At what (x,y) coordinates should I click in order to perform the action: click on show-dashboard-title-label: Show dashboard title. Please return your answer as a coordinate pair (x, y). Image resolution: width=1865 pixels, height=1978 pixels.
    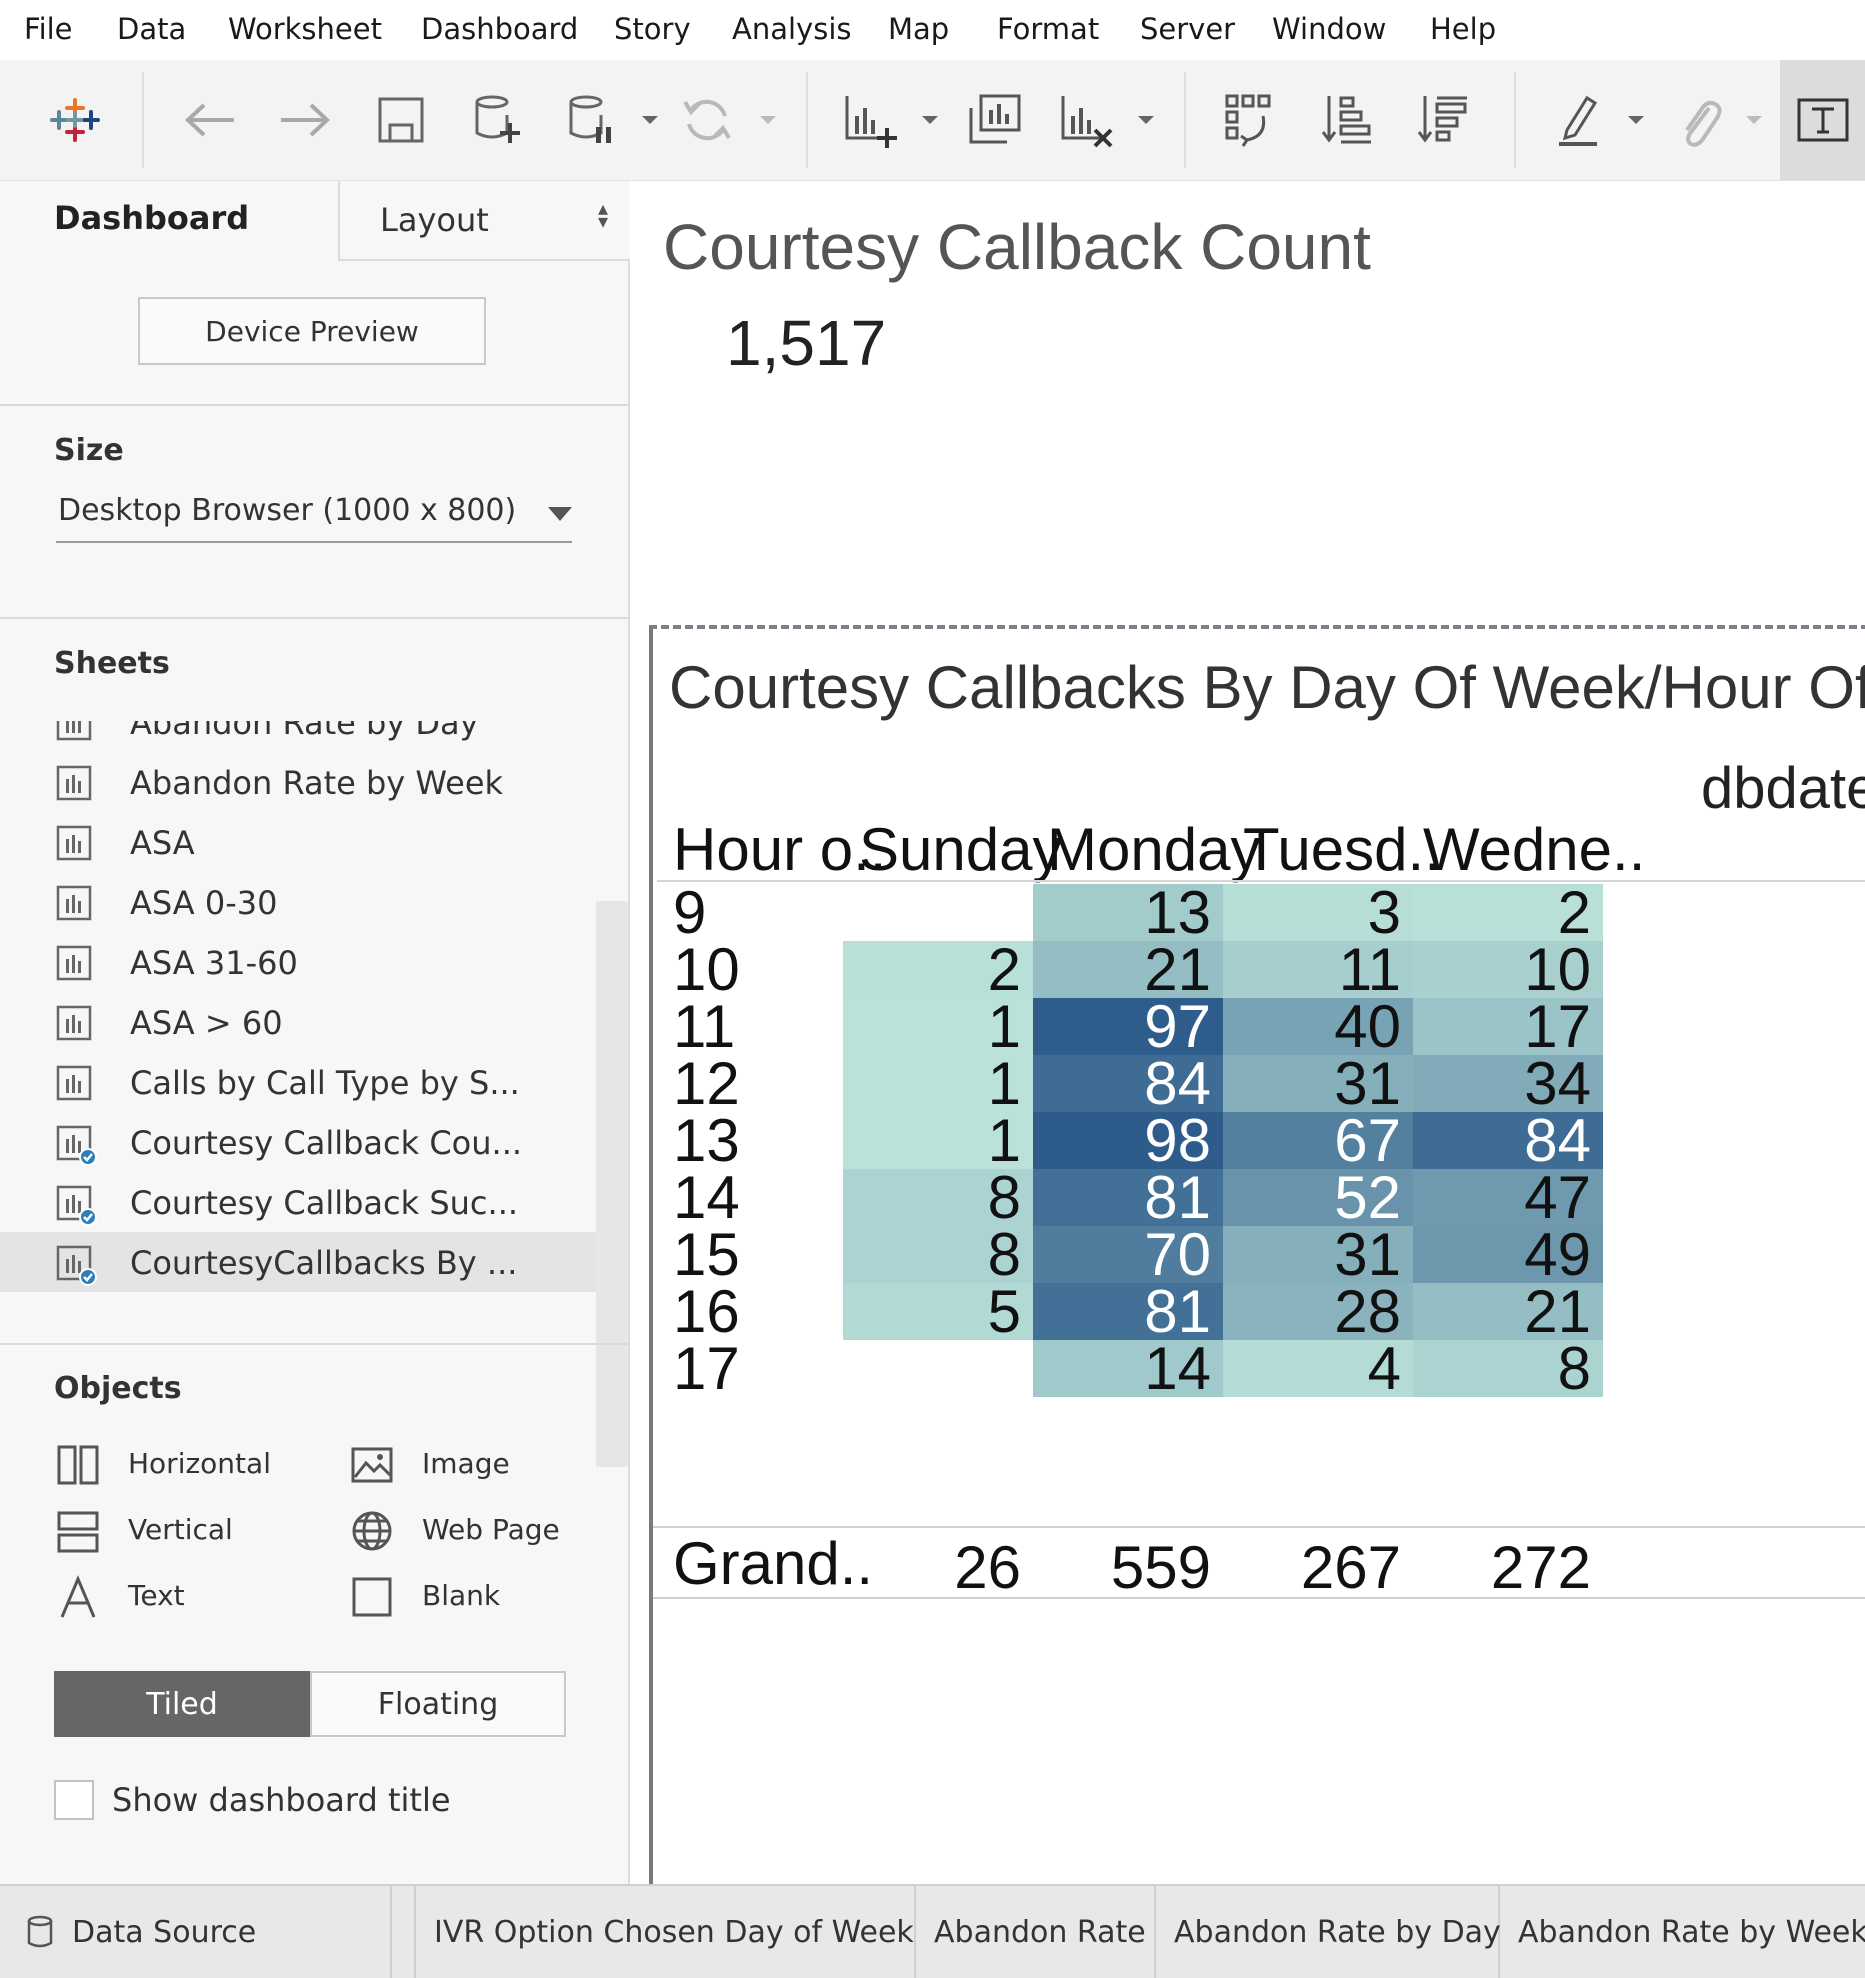
    Looking at the image, I should click on (281, 1800).